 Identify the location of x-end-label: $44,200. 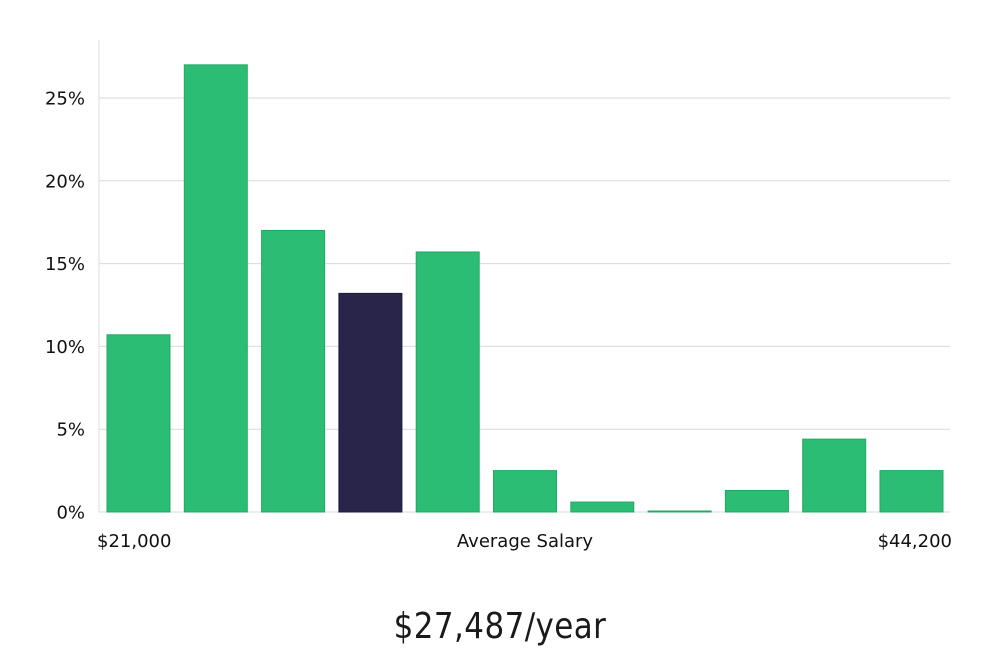
(915, 541).